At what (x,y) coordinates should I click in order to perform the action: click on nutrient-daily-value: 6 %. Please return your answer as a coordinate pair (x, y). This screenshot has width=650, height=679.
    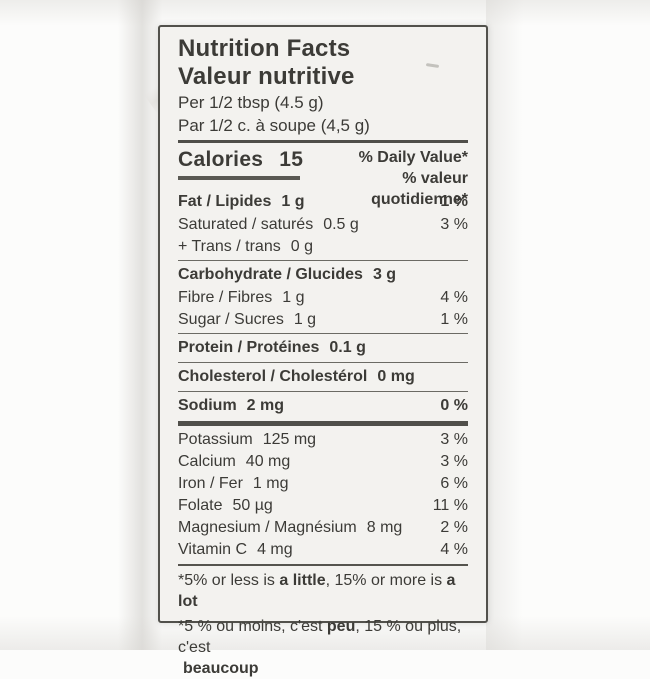
    Looking at the image, I should click on (454, 483).